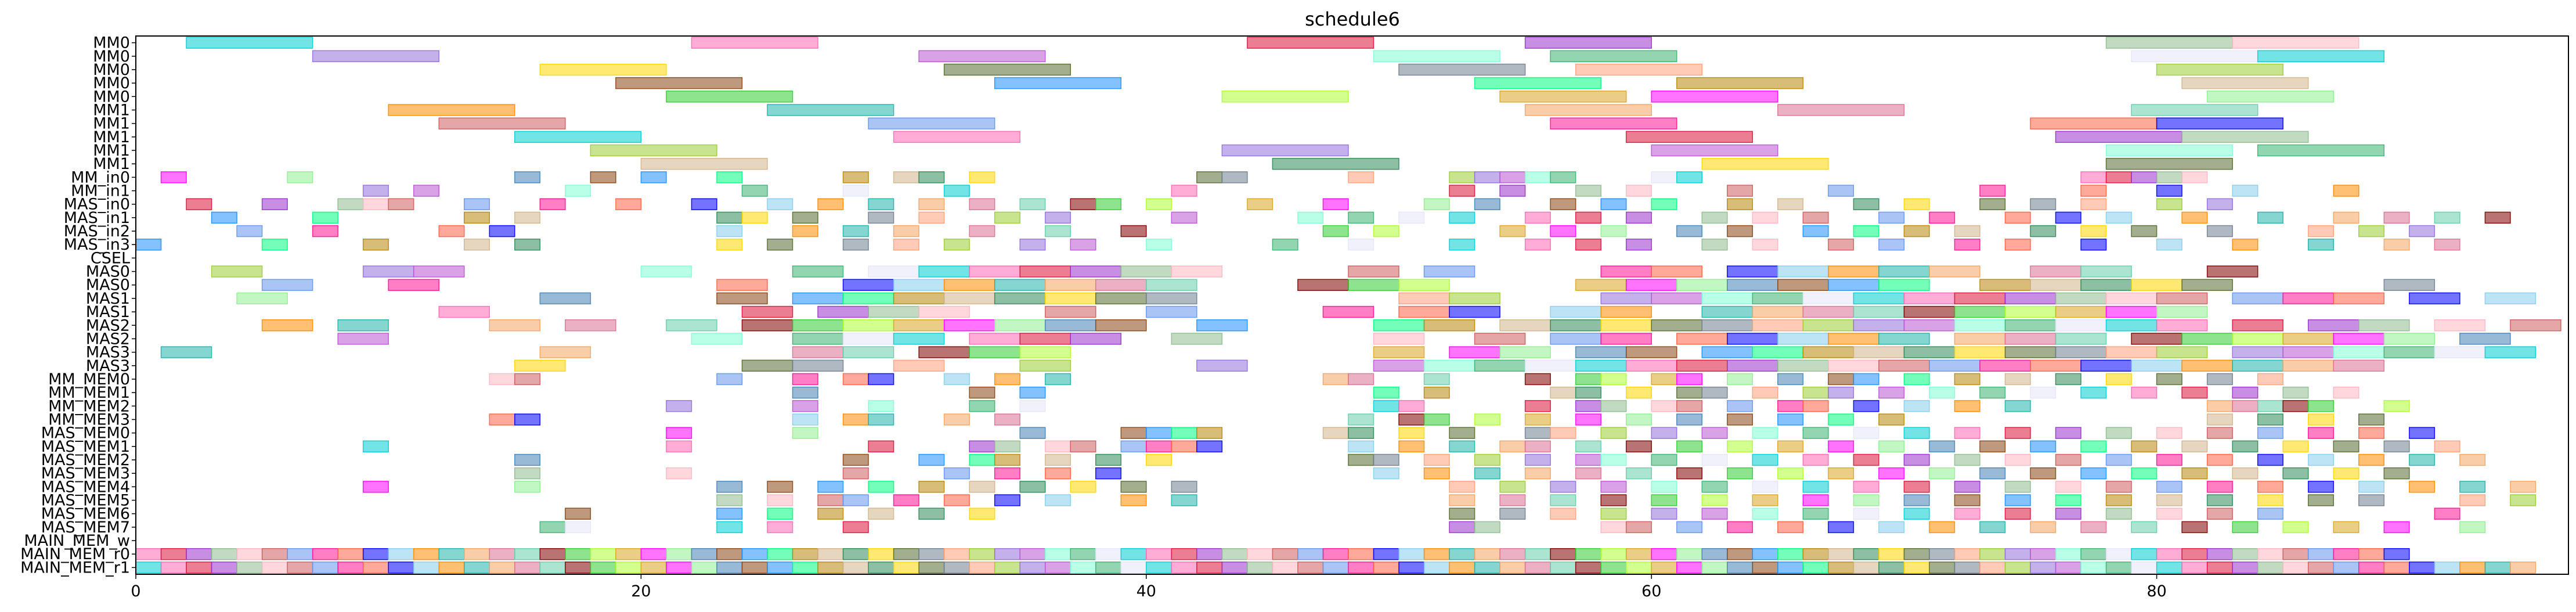 The height and width of the screenshot is (612, 2576). Describe the element at coordinates (89, 420) in the screenshot. I see `y-tick-label: MM_MEM3` at that location.